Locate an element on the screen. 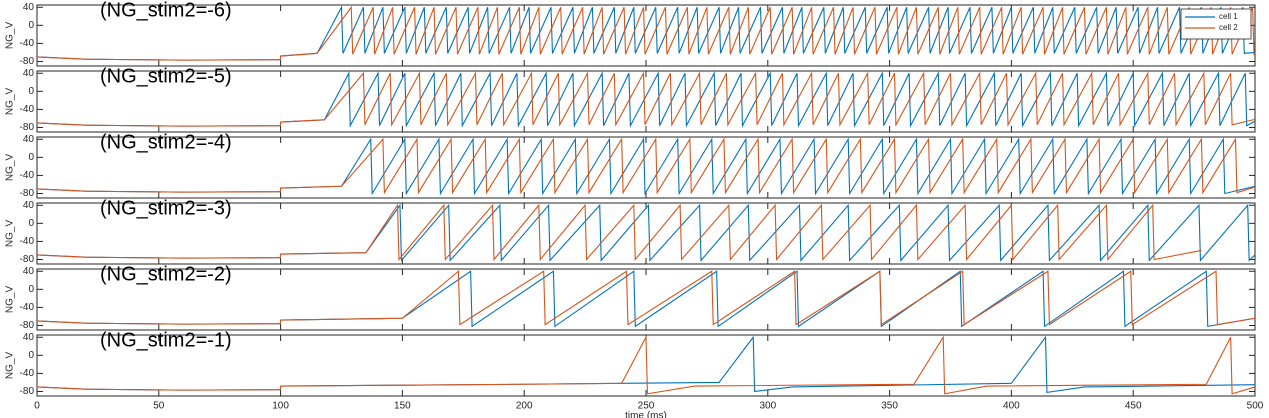  legend-label: cell 1 is located at coordinates (1228, 16).